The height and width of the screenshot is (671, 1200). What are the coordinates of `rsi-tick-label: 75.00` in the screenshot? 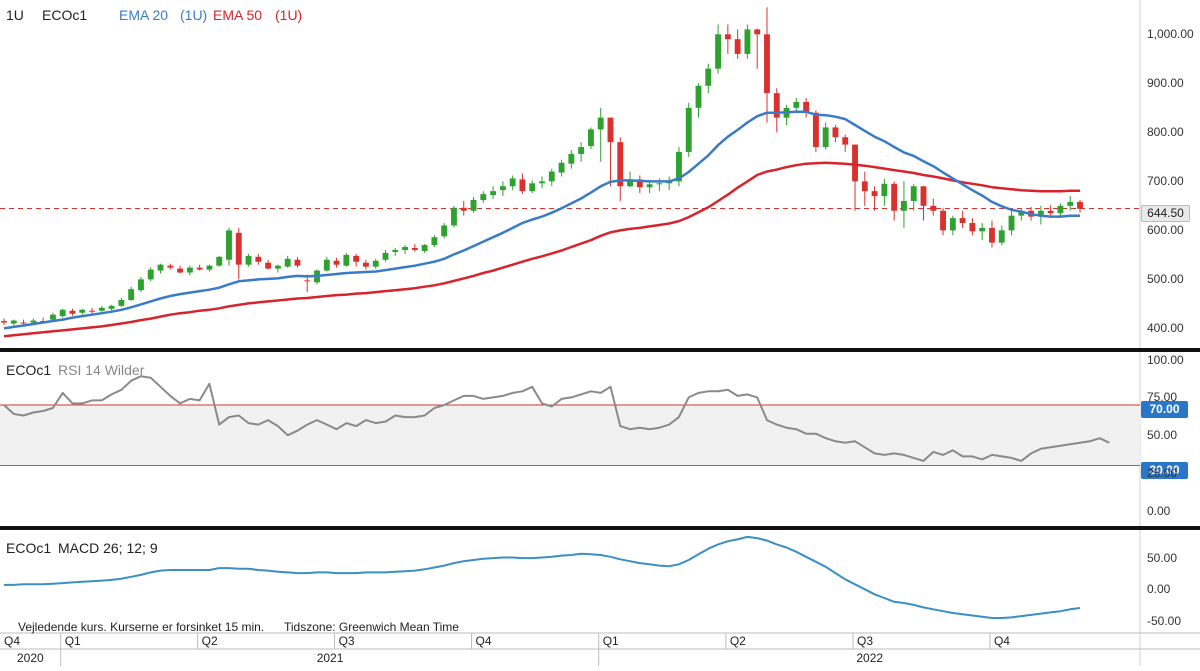 It's located at (1162, 397).